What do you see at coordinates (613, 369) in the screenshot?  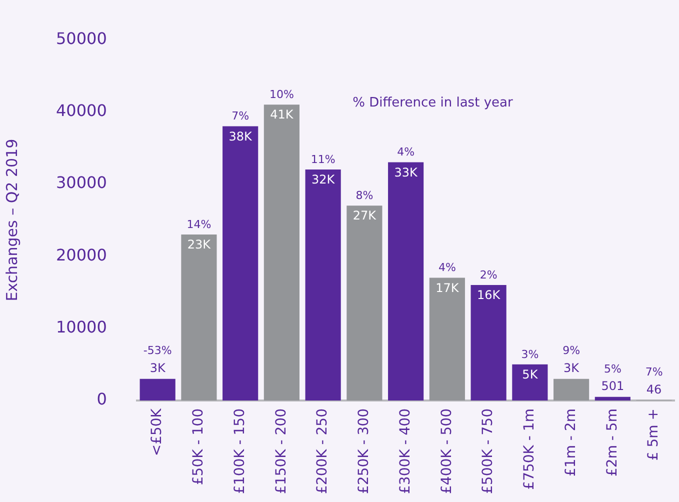 I see `annotation: 5%` at bounding box center [613, 369].